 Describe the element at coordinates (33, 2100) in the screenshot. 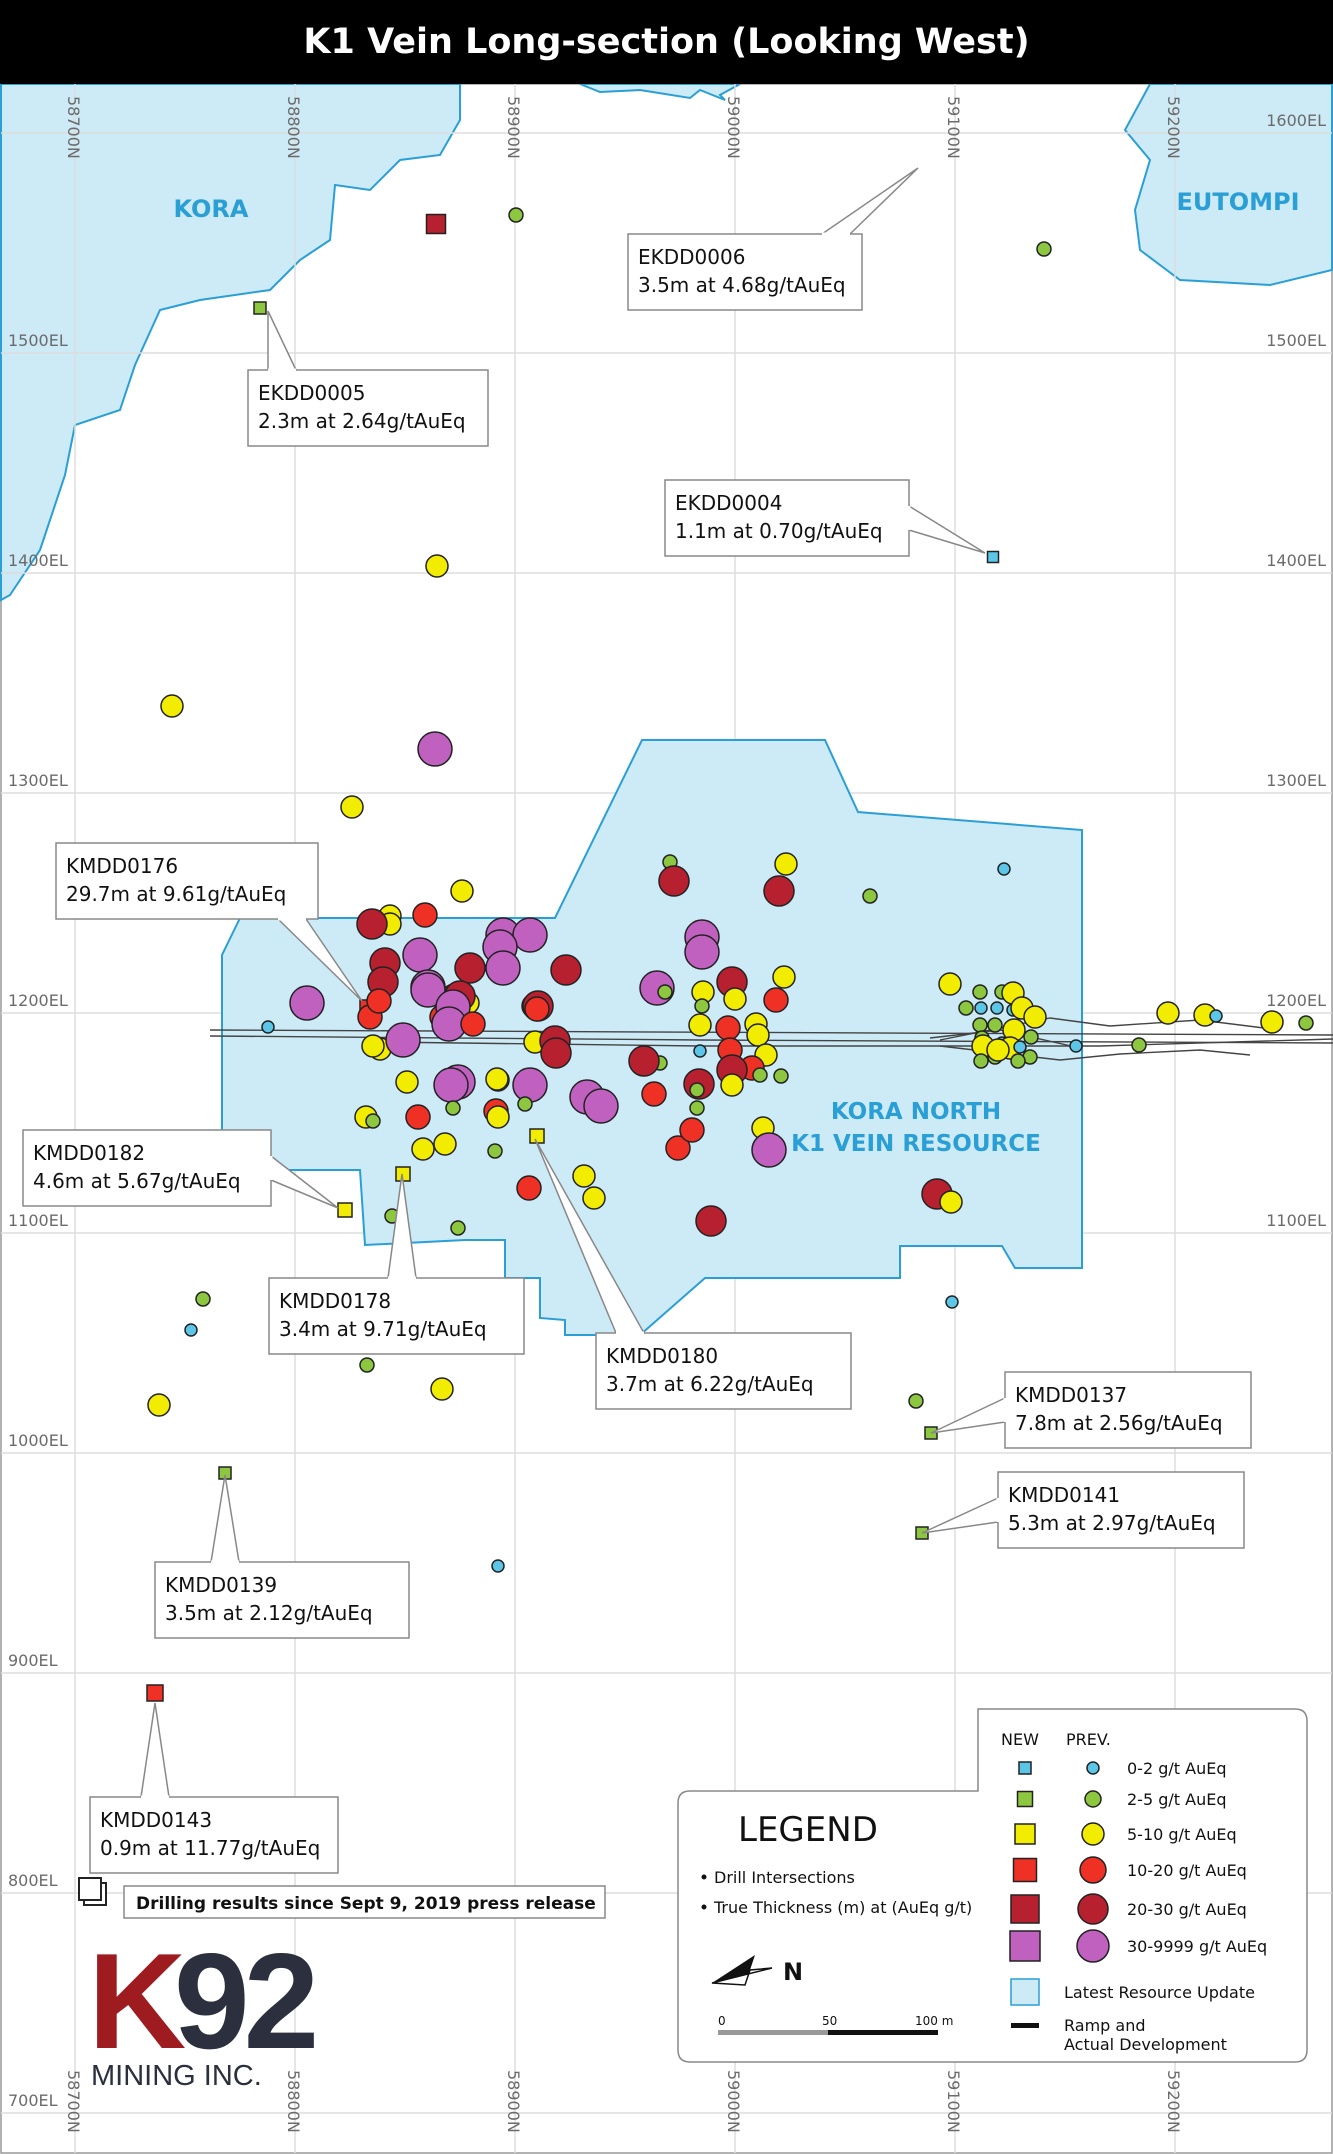

I see `elevation-label: 700EL` at that location.